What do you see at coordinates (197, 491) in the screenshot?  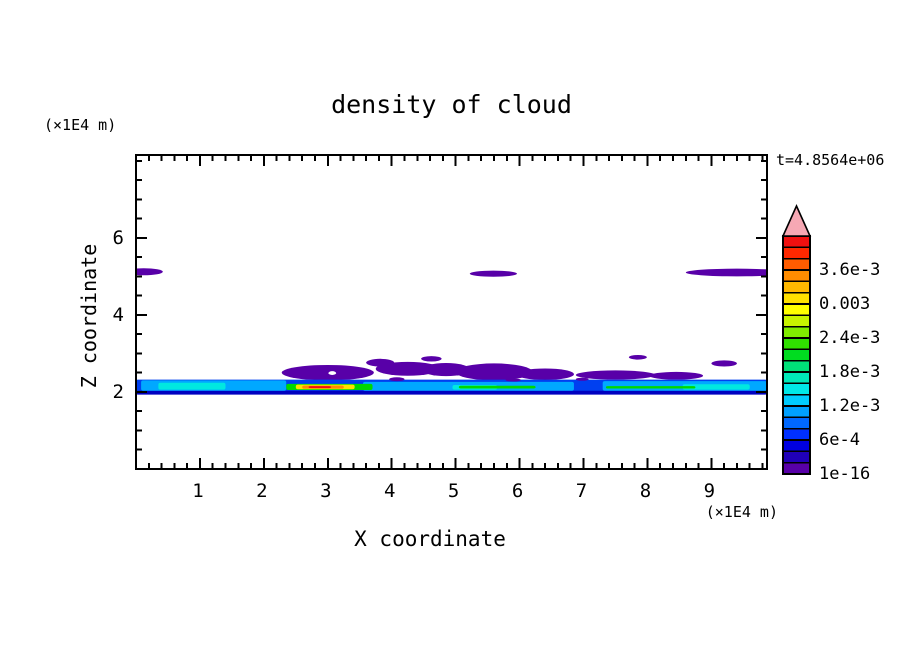 I see `x-tick-label: 1` at bounding box center [197, 491].